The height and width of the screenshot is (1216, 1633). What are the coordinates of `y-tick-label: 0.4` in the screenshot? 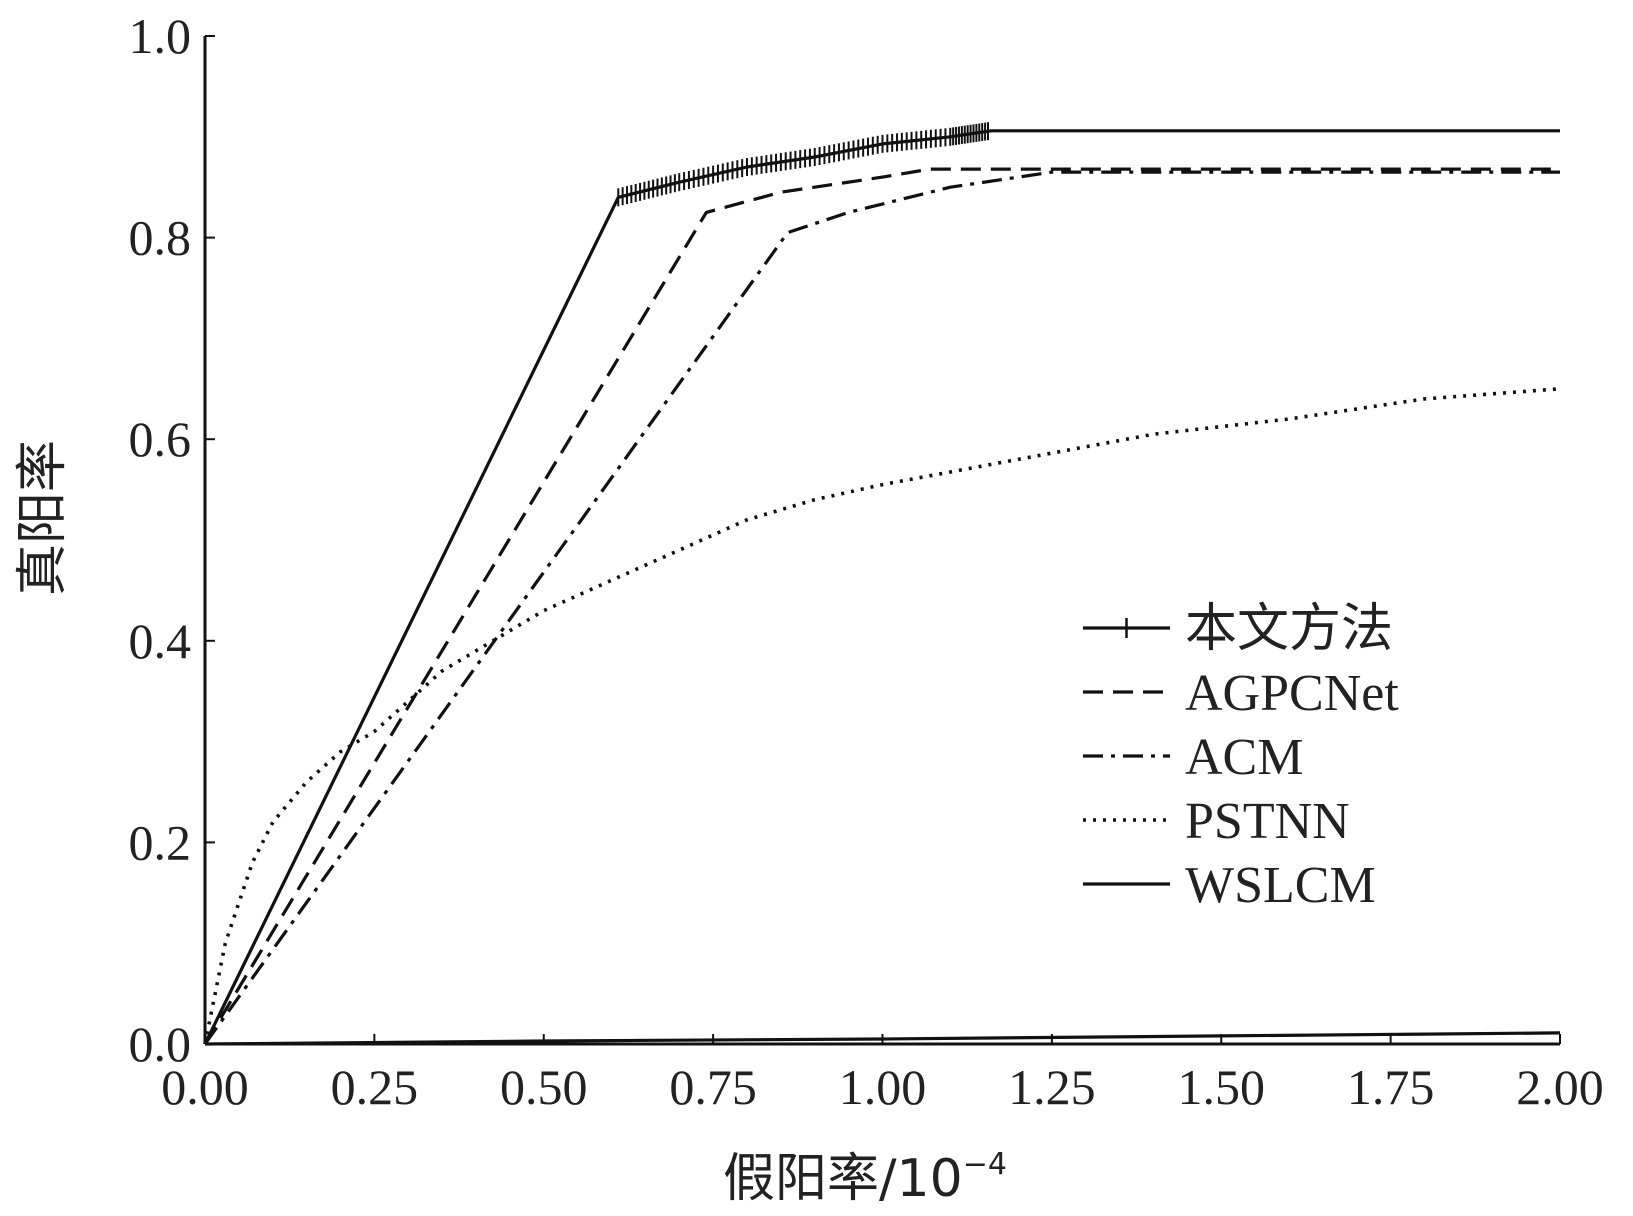 It's located at (160, 641).